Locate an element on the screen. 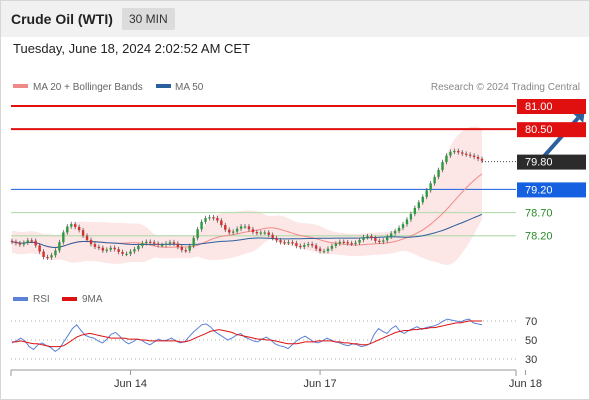 The width and height of the screenshot is (590, 400). level-81-00-label: 81.00 is located at coordinates (539, 107).